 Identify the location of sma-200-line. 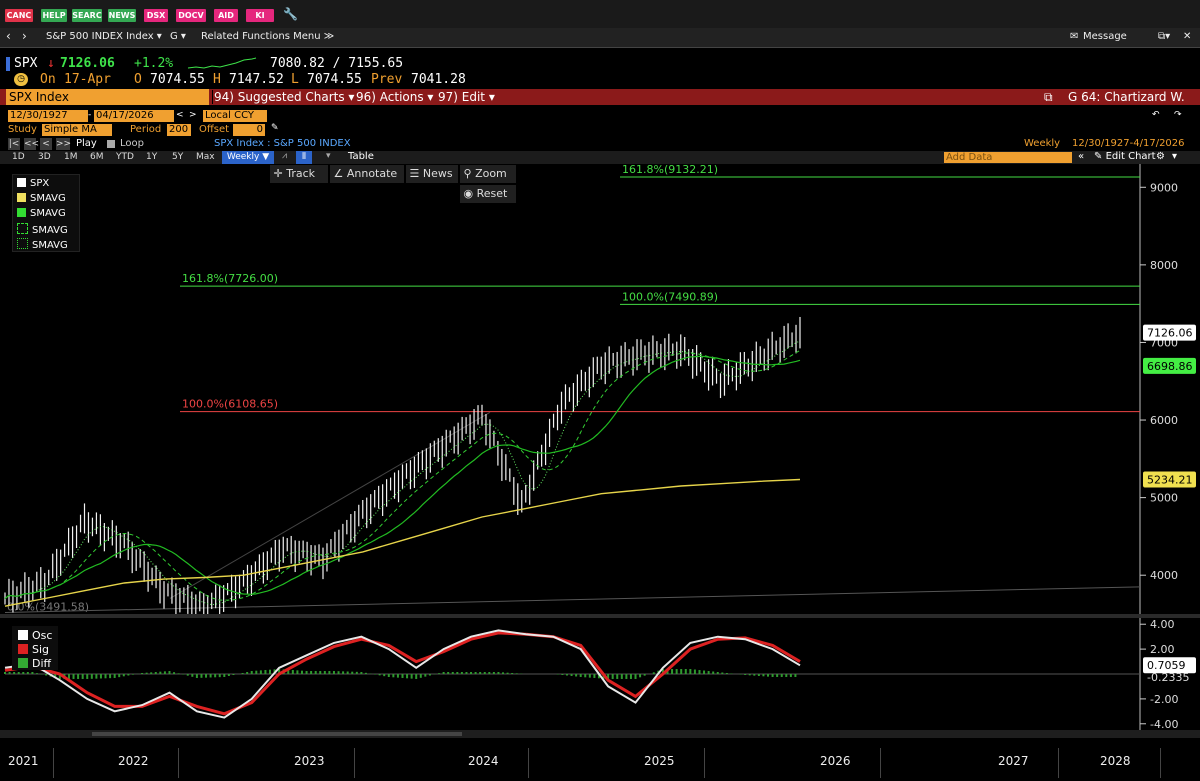
(402, 542).